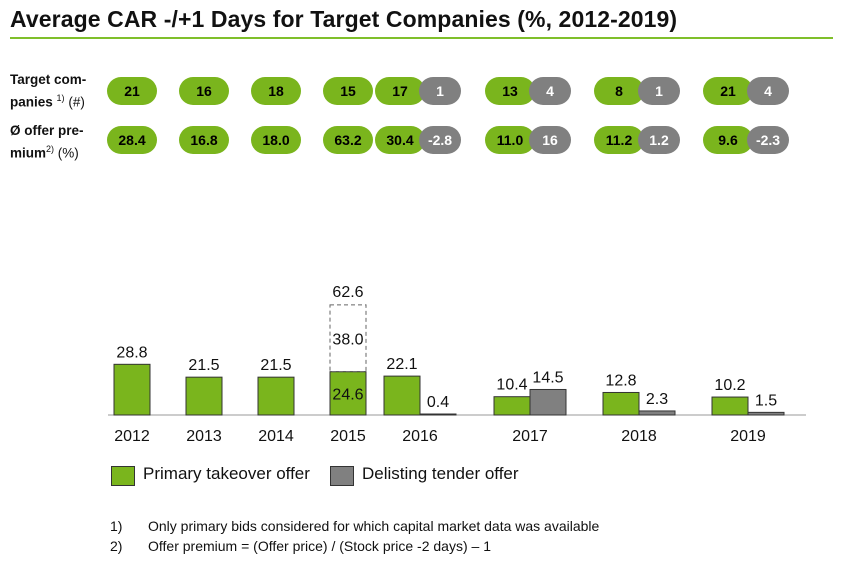 This screenshot has height=573, width=850. What do you see at coordinates (728, 91) in the screenshot?
I see `target-companies-primary-2019: 21` at bounding box center [728, 91].